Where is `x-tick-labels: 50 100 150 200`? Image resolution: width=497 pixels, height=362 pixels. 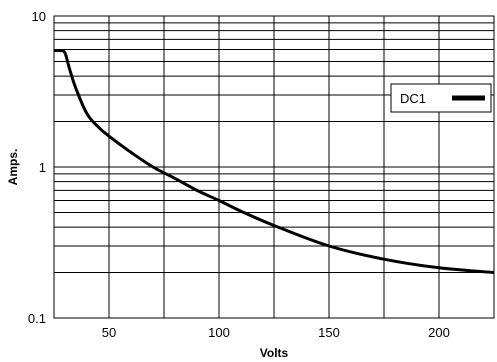 x-tick-labels: 50 100 150 200 is located at coordinates (276, 332).